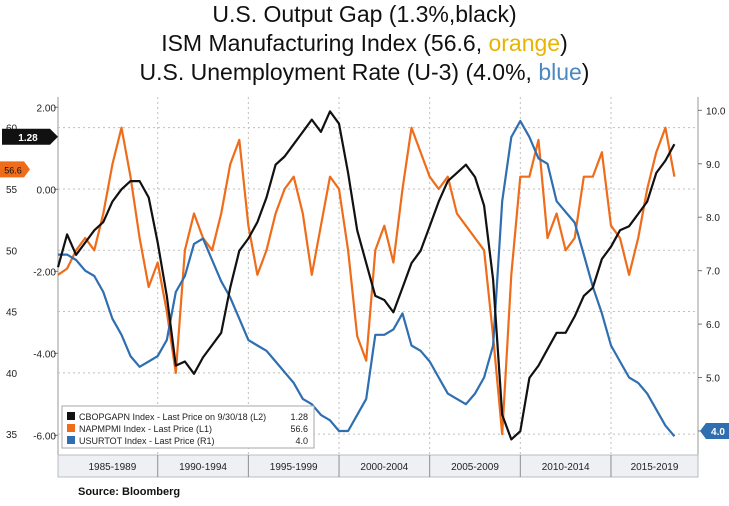 The width and height of the screenshot is (729, 506). I want to click on l1-tick-label: 35, so click(12, 435).